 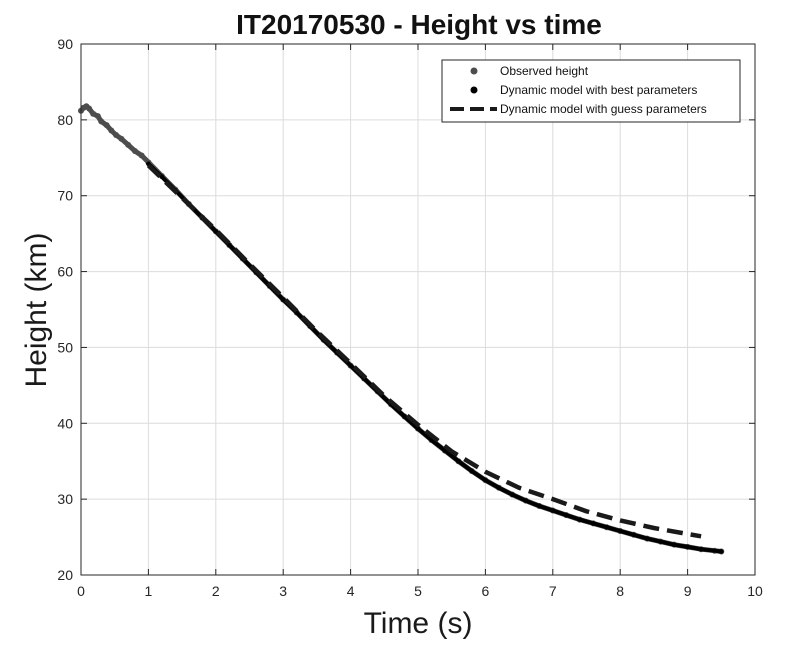 I want to click on legend-label-best: Dynamic model with best parameters, so click(x=598, y=90).